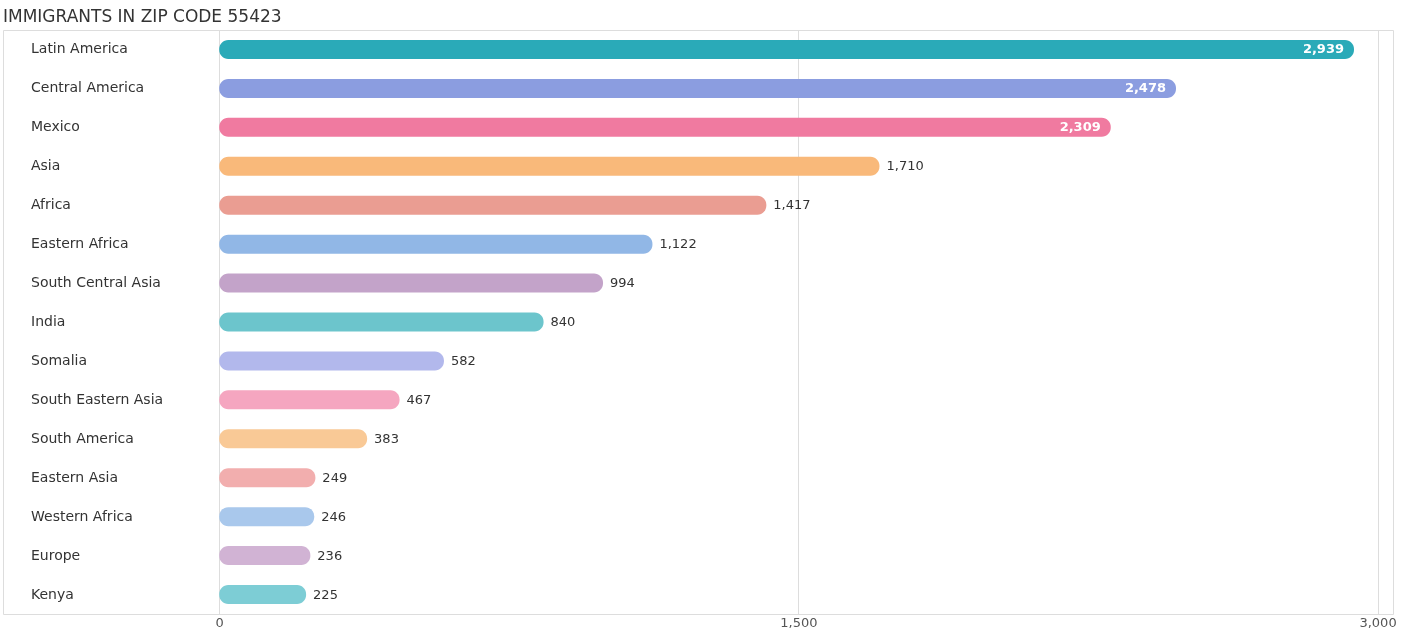  I want to click on data-label: 582, so click(463, 360).